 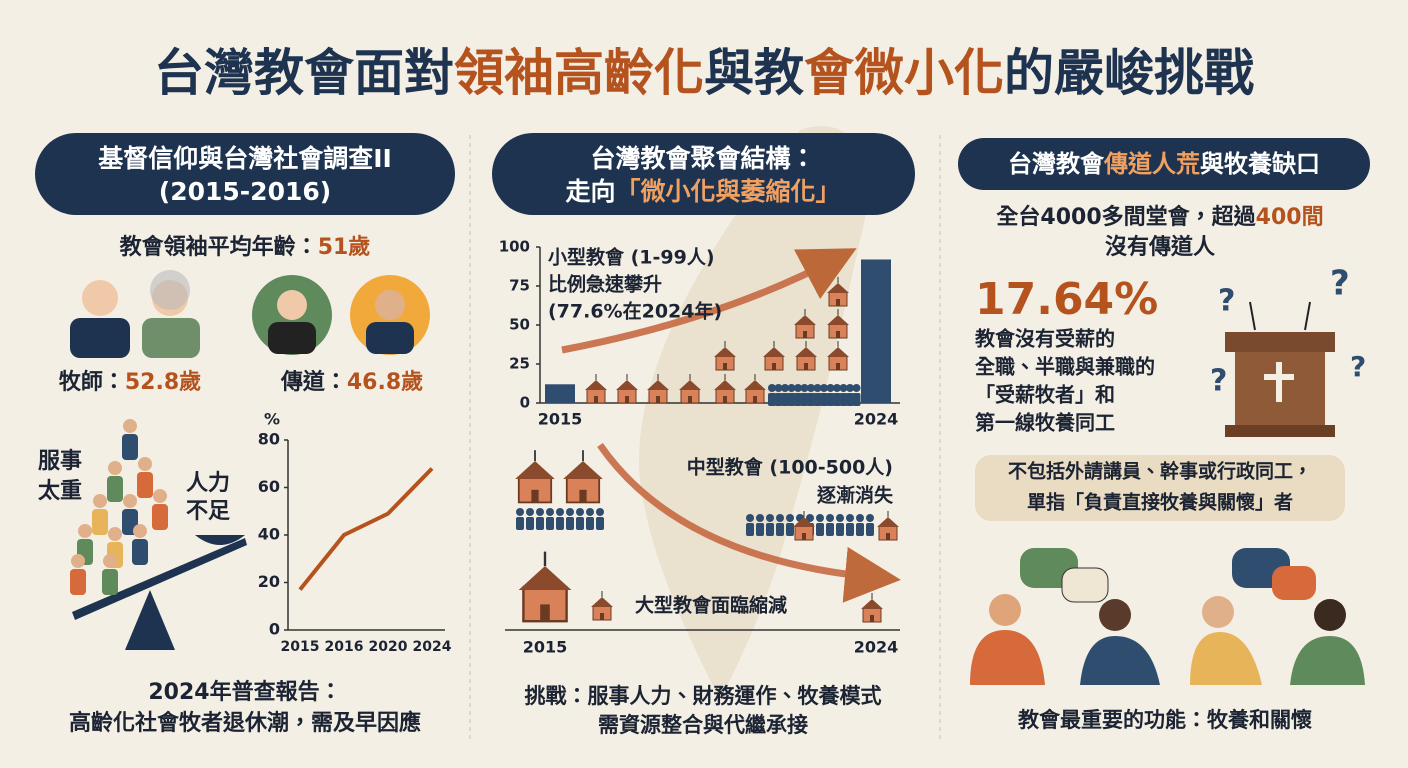 What do you see at coordinates (1167, 616) in the screenshot?
I see `conversation-icons` at bounding box center [1167, 616].